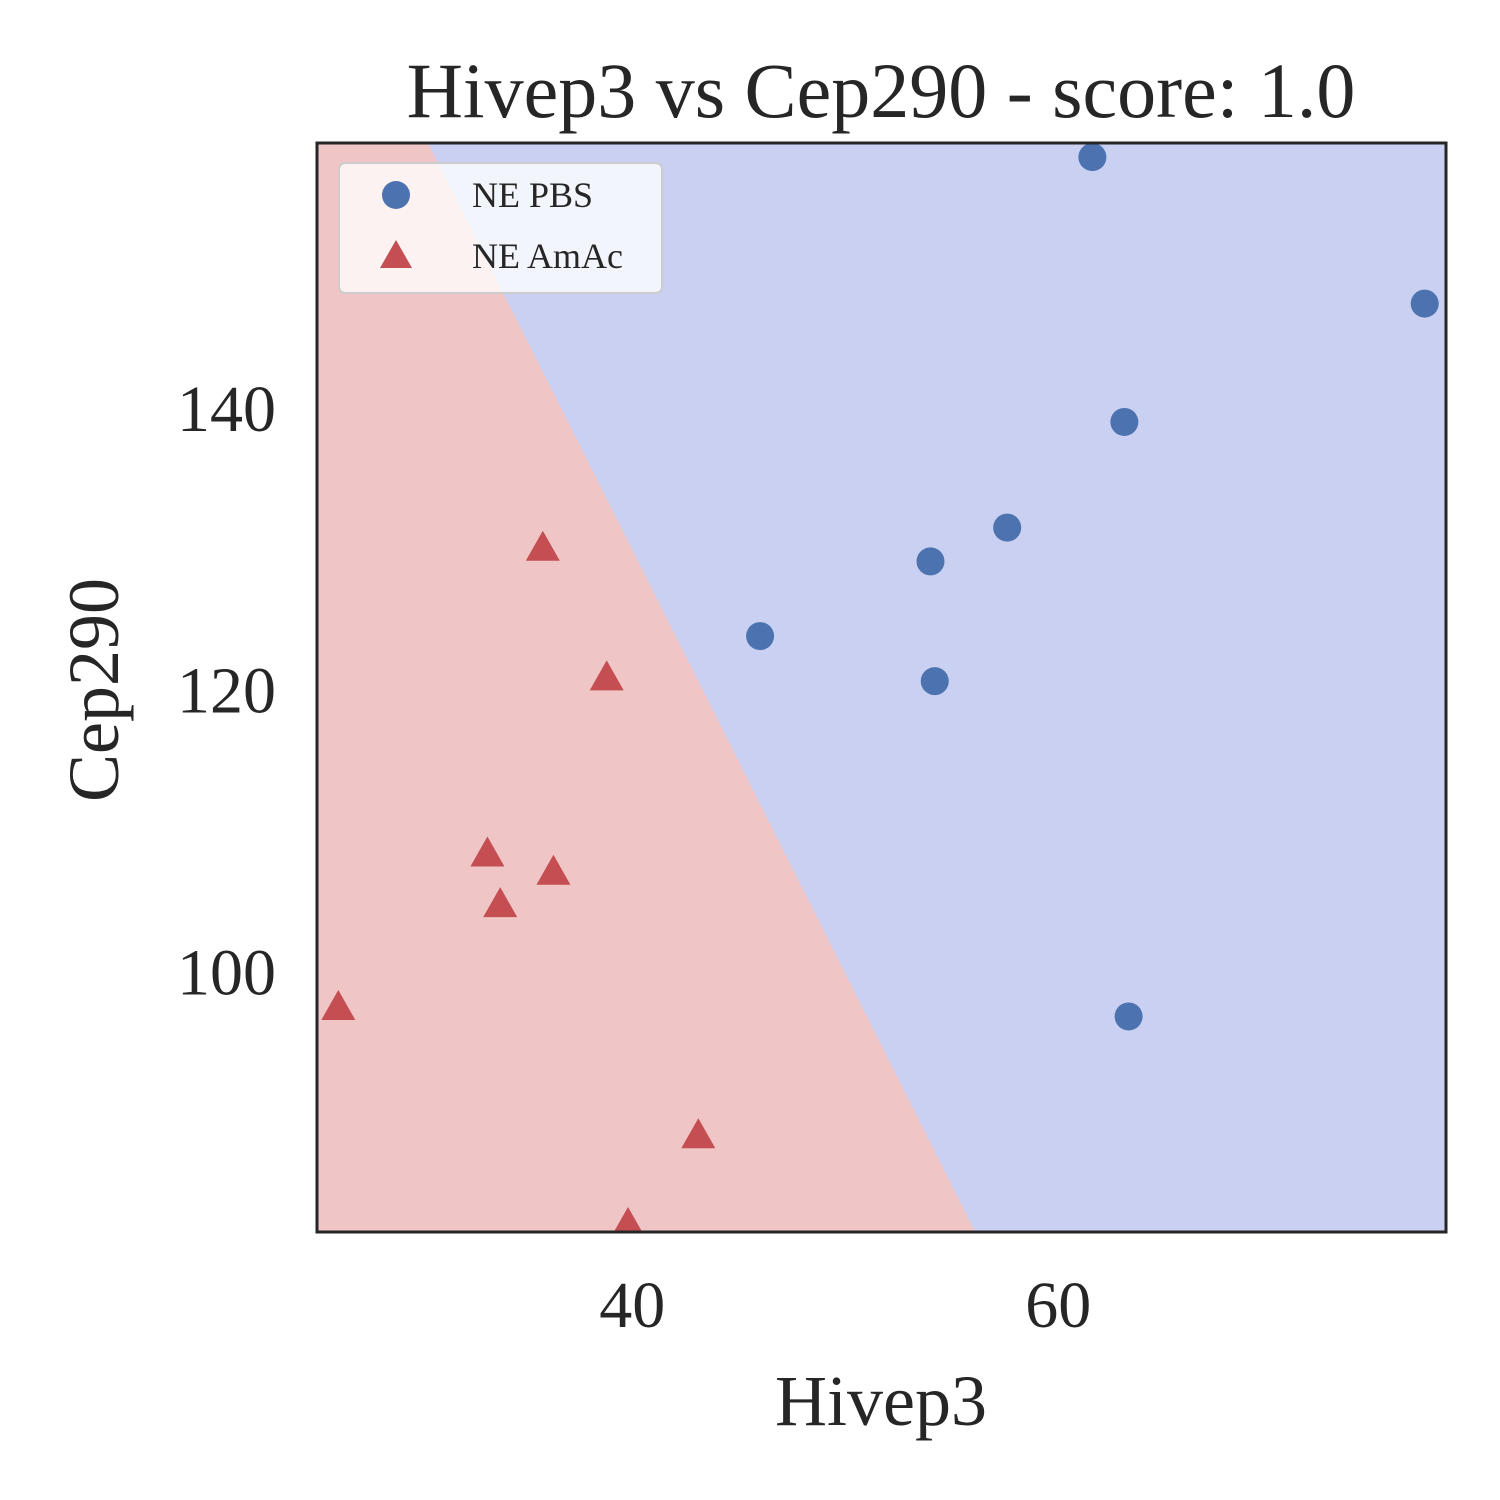  I want to click on y-axis-ticks: 100 120 140, so click(226, 691).